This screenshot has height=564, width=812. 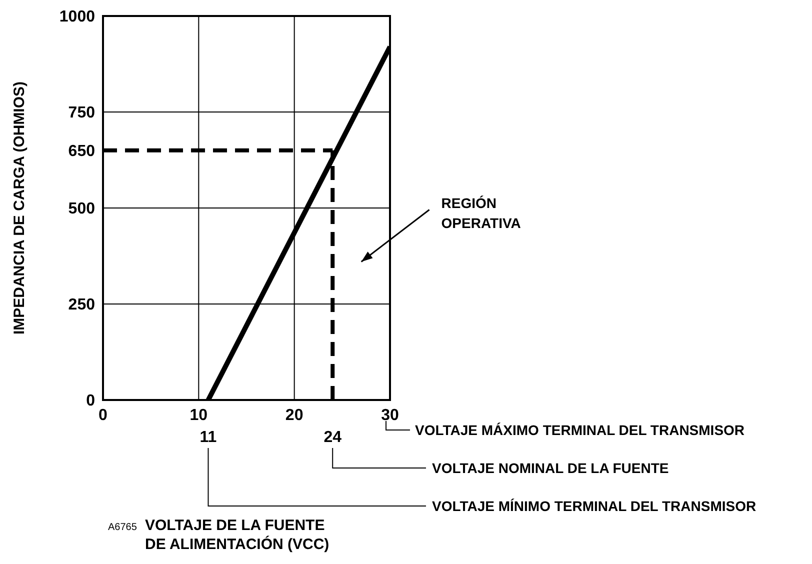 I want to click on text: VOLTAJE MÁXIMO TERMINAL DEL TRANSMISOR, so click(x=580, y=430).